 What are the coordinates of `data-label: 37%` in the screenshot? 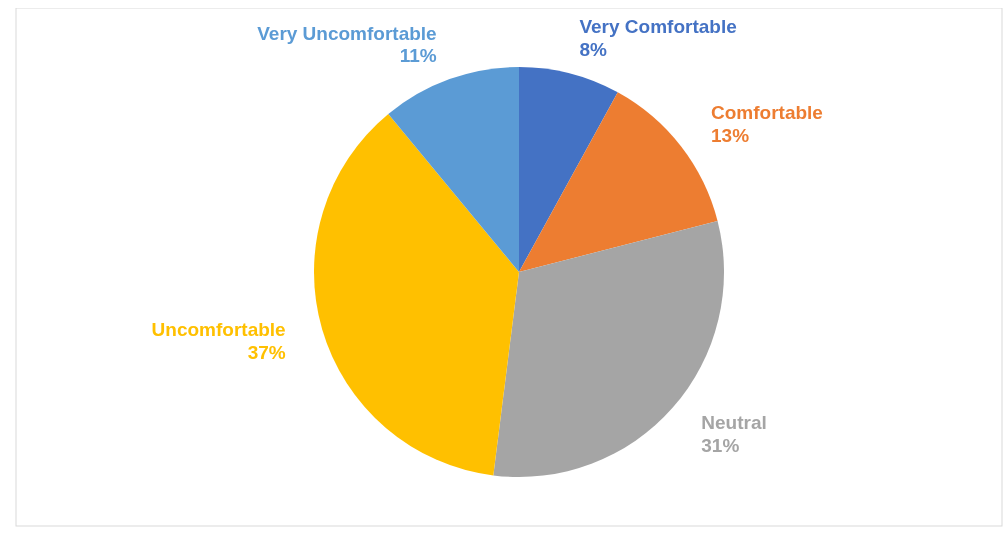 It's located at (266, 352).